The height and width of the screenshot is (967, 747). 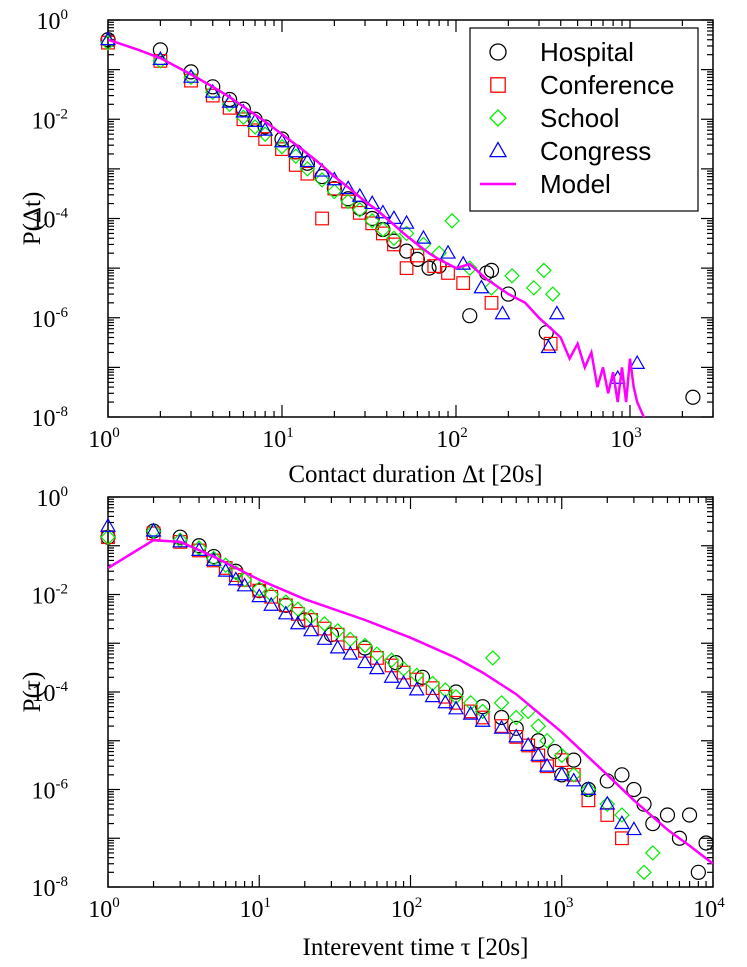 What do you see at coordinates (595, 151) in the screenshot?
I see `legend-label-congress: Congress` at bounding box center [595, 151].